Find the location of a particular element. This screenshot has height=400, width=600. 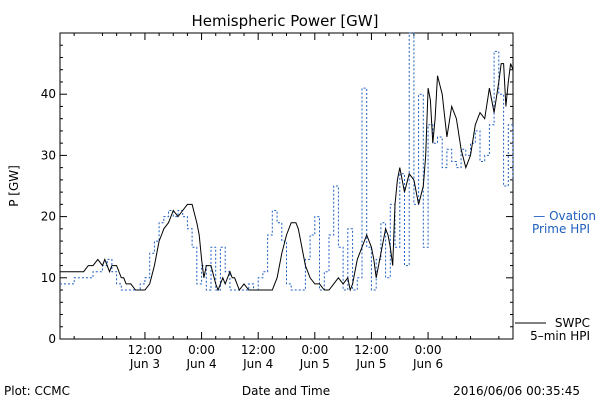

y-tick-label: 40 is located at coordinates (48, 94).